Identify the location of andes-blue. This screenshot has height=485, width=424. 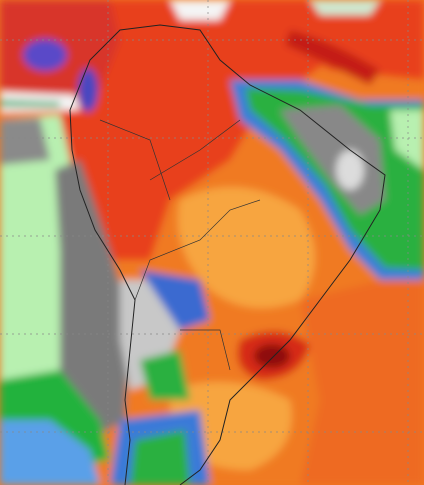
(88, 90).